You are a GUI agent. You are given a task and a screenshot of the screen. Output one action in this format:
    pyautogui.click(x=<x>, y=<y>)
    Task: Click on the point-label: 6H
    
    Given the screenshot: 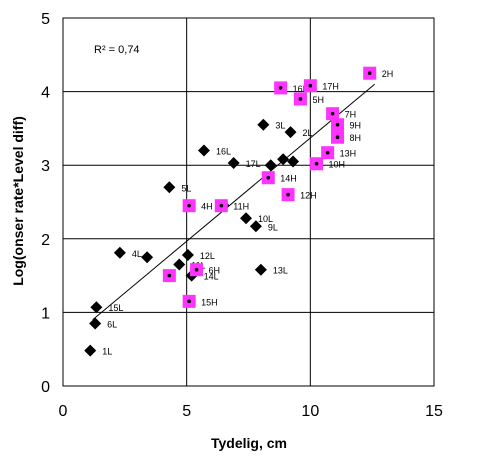 What is the action you would take?
    pyautogui.click(x=215, y=271)
    